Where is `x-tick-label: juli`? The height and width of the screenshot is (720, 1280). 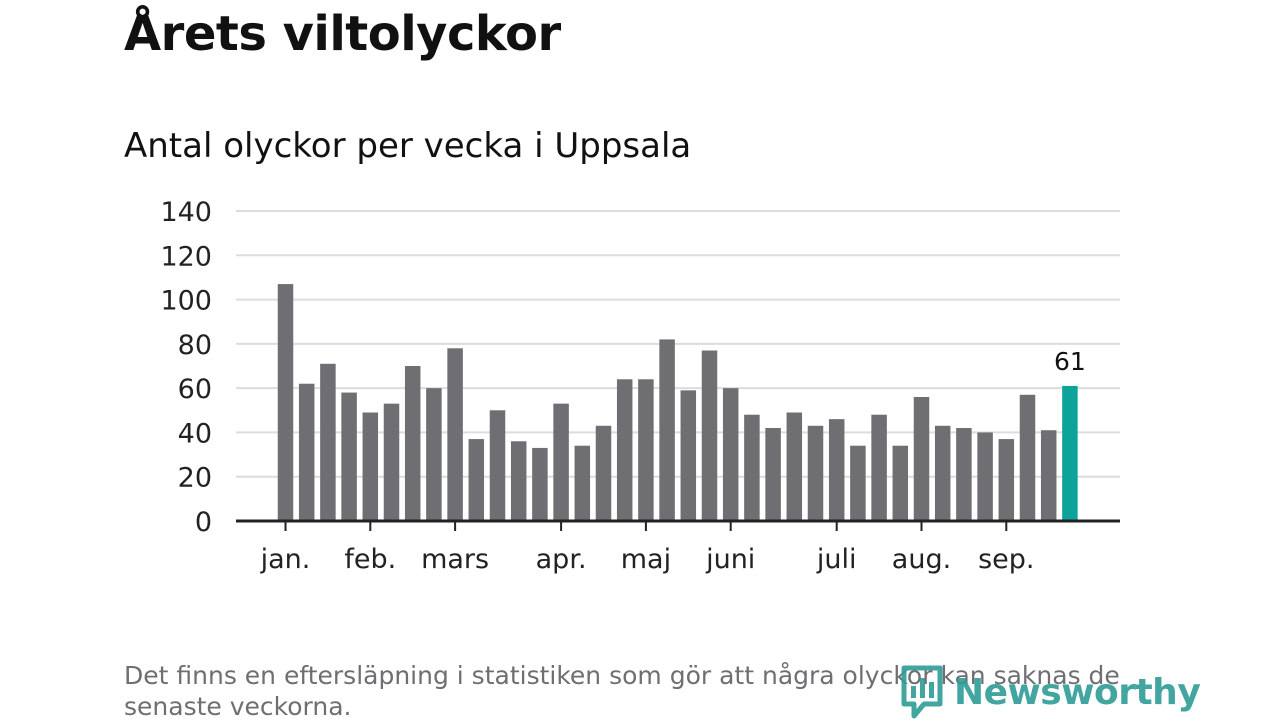 x-tick-label: juli is located at coordinates (836, 559).